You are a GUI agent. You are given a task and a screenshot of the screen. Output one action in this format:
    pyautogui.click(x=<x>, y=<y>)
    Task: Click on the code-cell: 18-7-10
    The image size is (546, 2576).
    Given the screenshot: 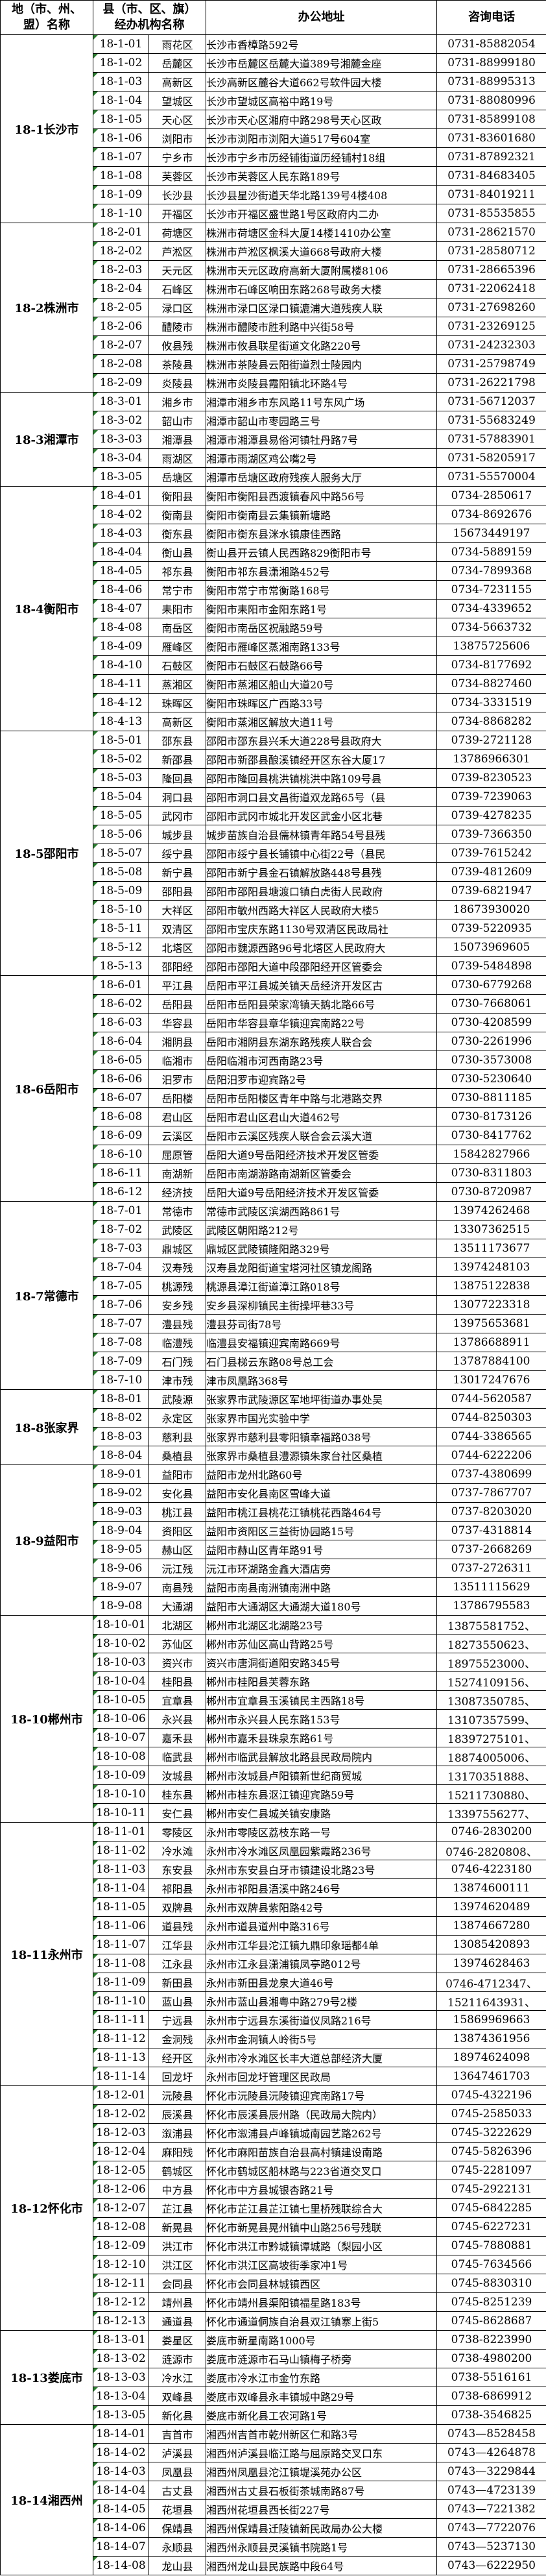 What is the action you would take?
    pyautogui.click(x=121, y=1380)
    